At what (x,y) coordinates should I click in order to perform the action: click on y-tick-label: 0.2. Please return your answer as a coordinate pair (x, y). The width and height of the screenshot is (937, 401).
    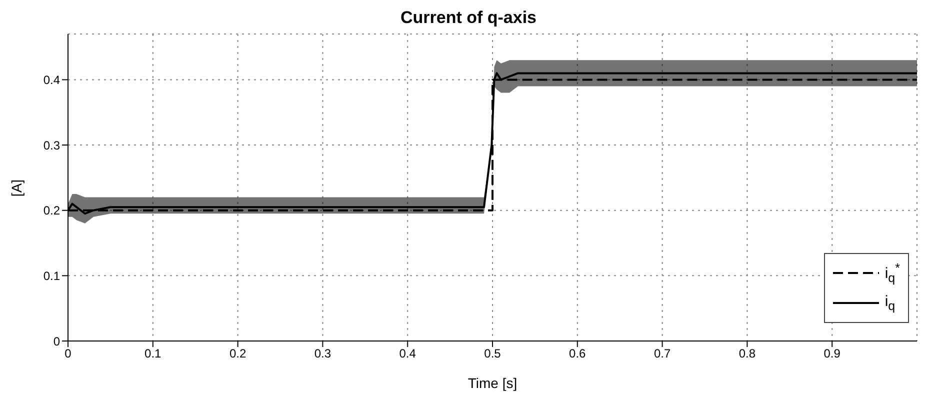
    Looking at the image, I should click on (51, 211).